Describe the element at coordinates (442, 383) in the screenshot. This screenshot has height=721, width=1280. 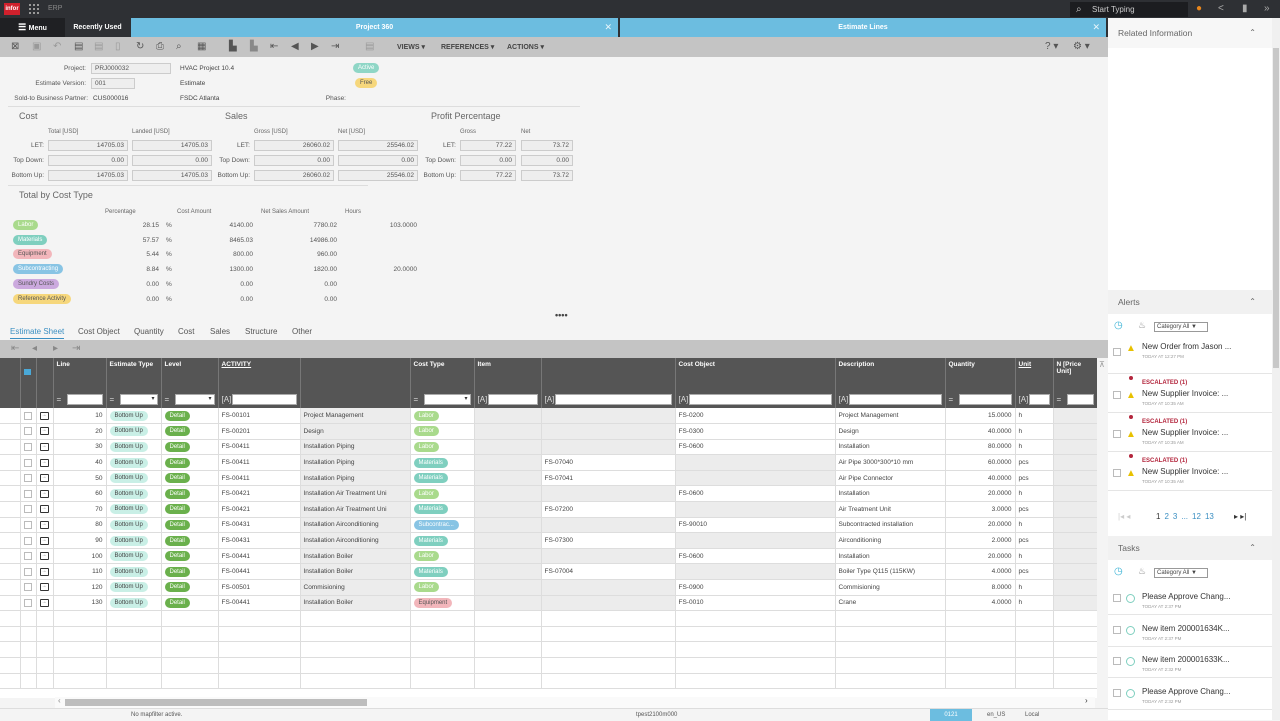
I see `column-header: Cost Type = ▾` at that location.